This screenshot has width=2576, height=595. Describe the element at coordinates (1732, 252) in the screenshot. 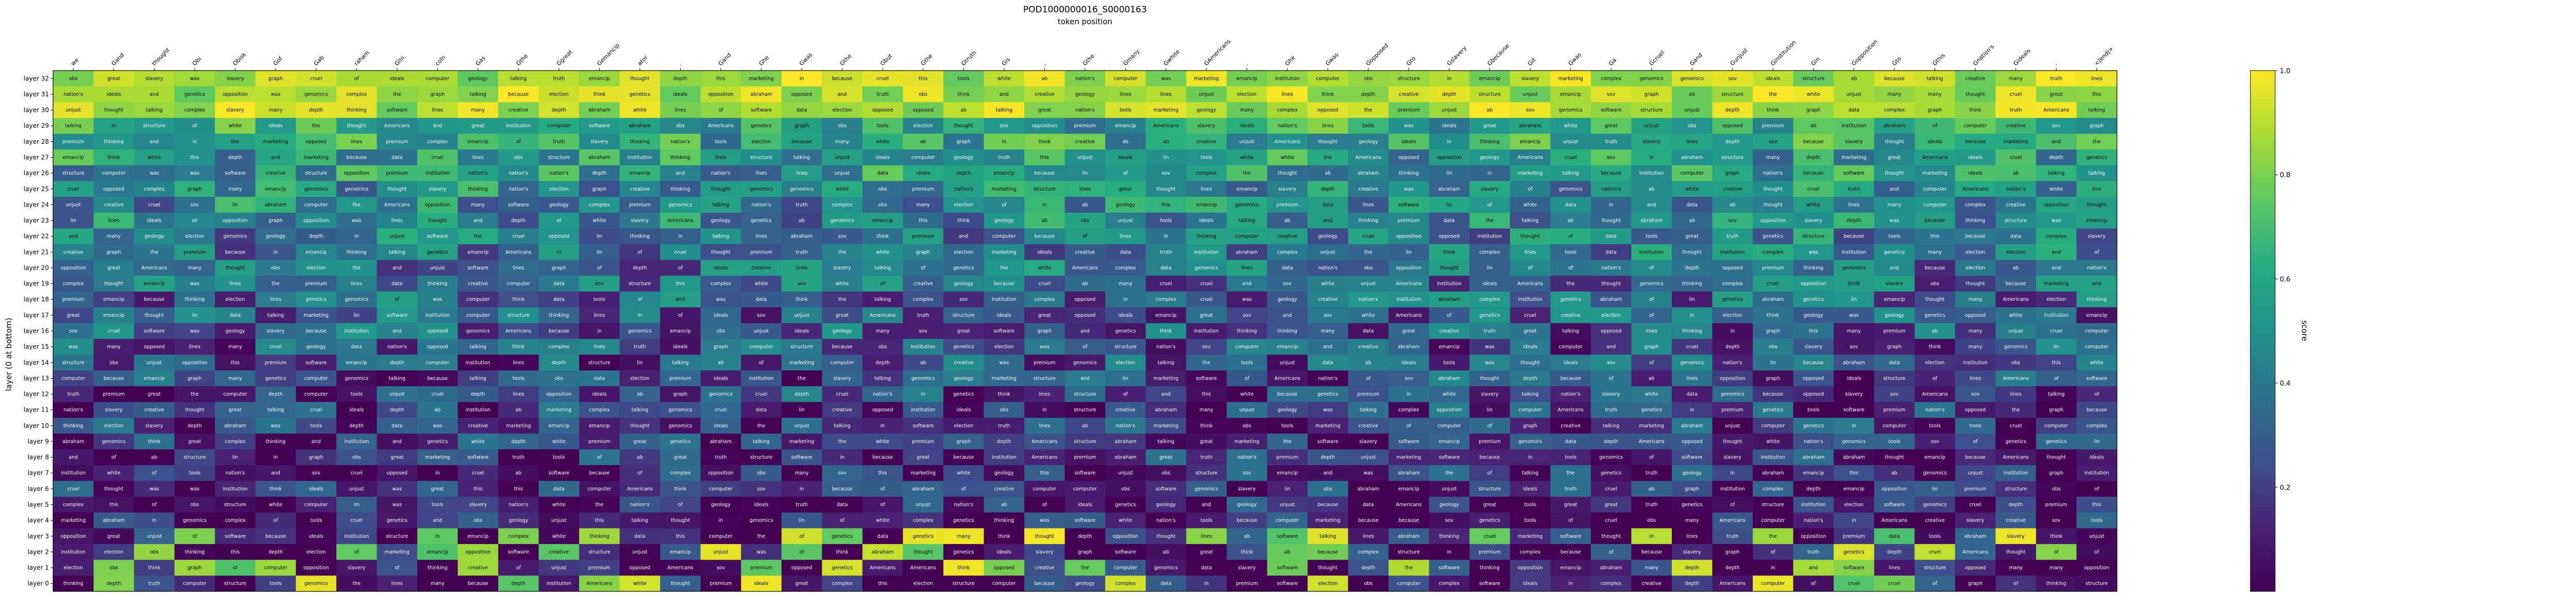

I see `heatmap-cell-token: institution` at that location.